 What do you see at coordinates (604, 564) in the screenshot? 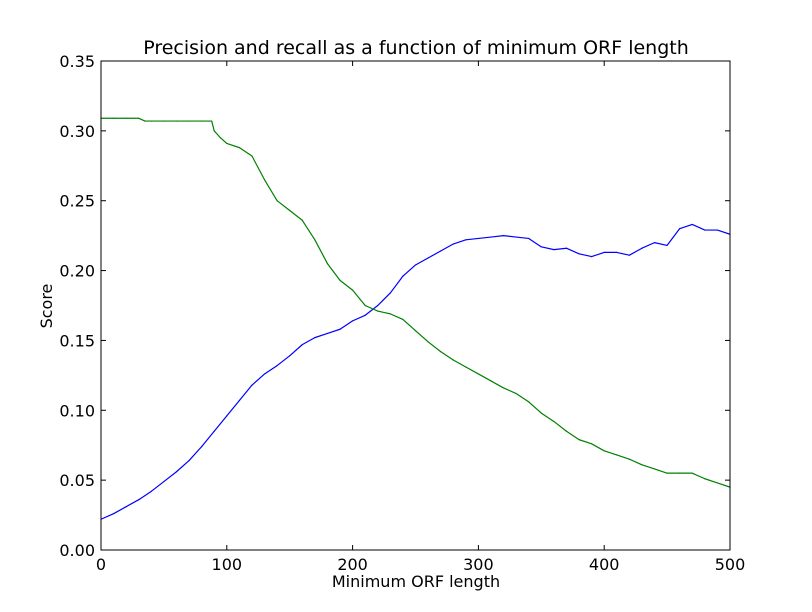
I see `x-tick-label: 400` at bounding box center [604, 564].